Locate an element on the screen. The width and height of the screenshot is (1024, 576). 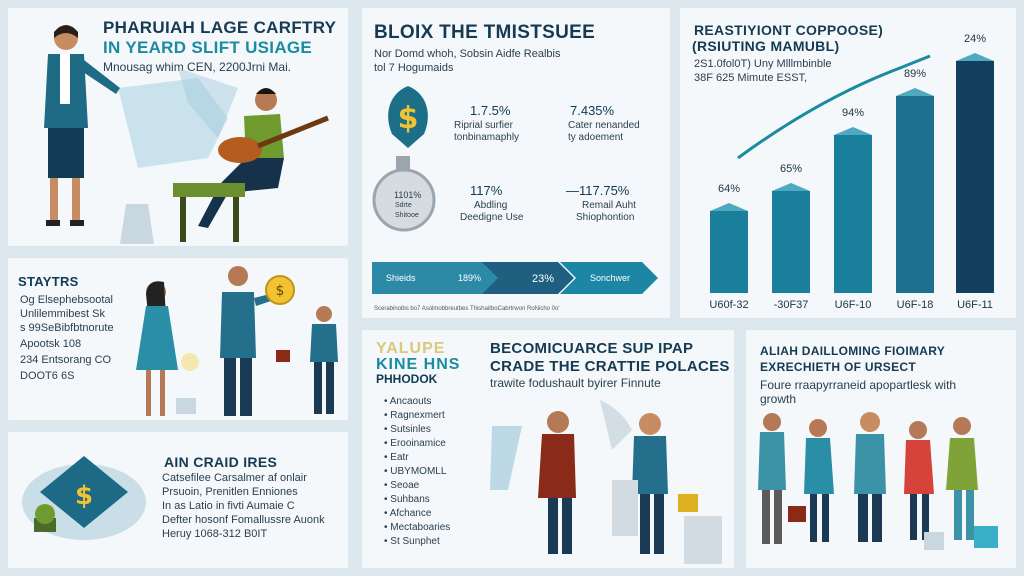
panel4-line-3: s 99SeBibfbtnorute is located at coordinates (67, 328).